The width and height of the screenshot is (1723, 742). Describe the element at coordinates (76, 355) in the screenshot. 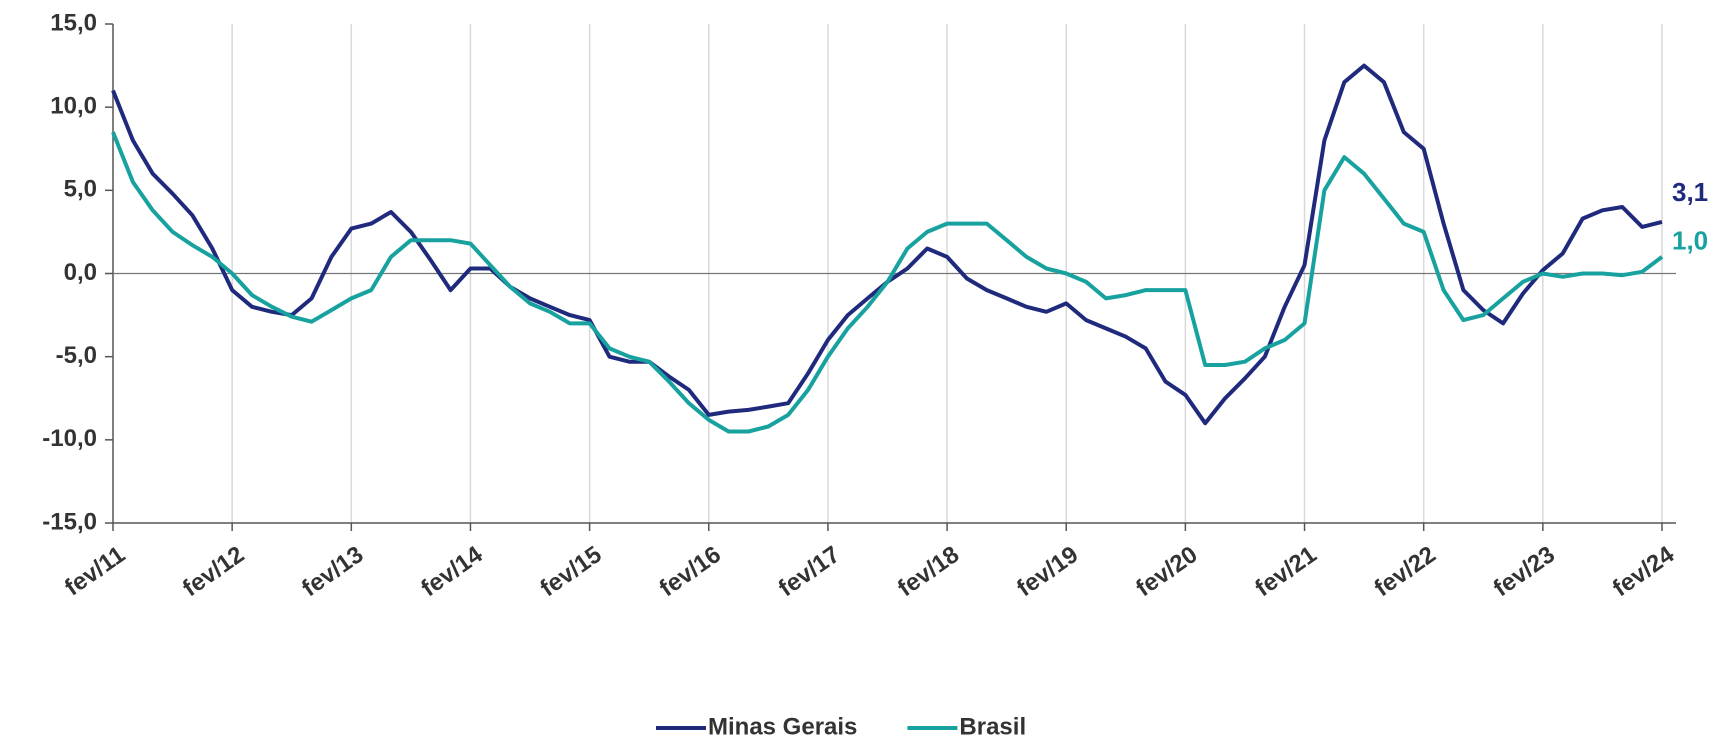

I see `y-tick-label: -5,0` at that location.